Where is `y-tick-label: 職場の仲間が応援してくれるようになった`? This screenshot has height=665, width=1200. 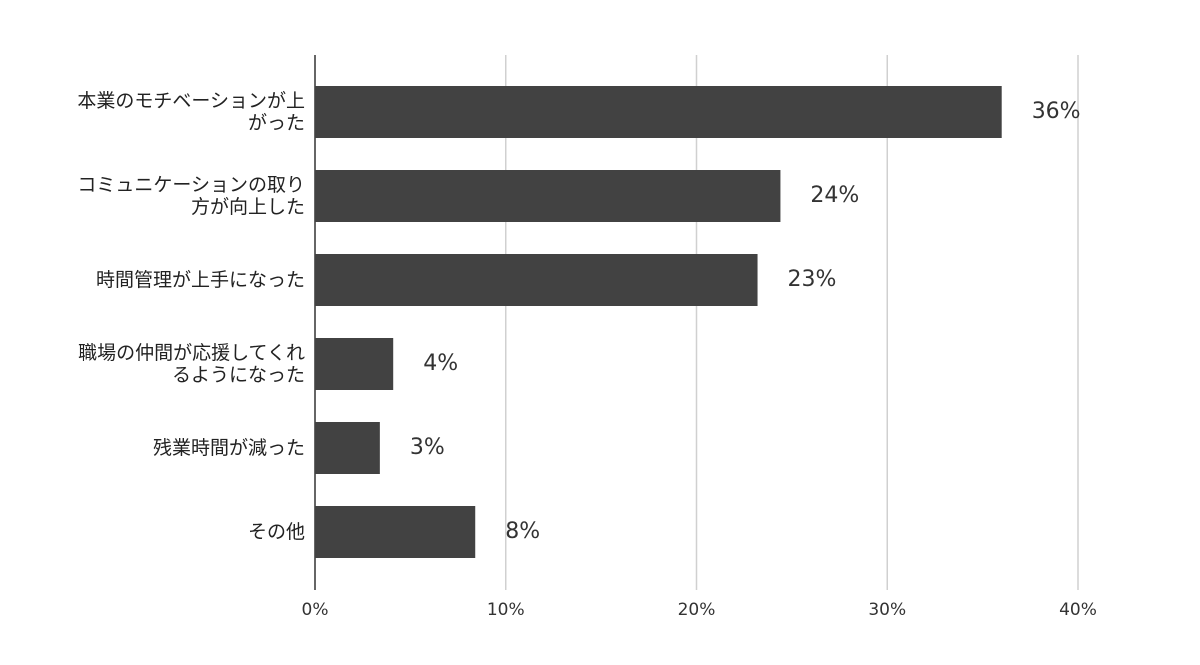 y-tick-label: 職場の仲間が応援してくれるようになった is located at coordinates (191, 364).